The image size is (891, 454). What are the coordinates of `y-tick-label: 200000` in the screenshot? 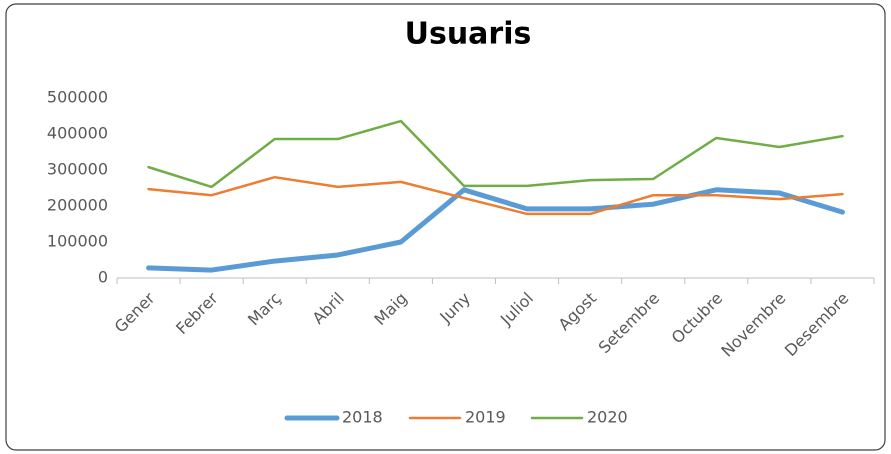 It's located at (77, 205).